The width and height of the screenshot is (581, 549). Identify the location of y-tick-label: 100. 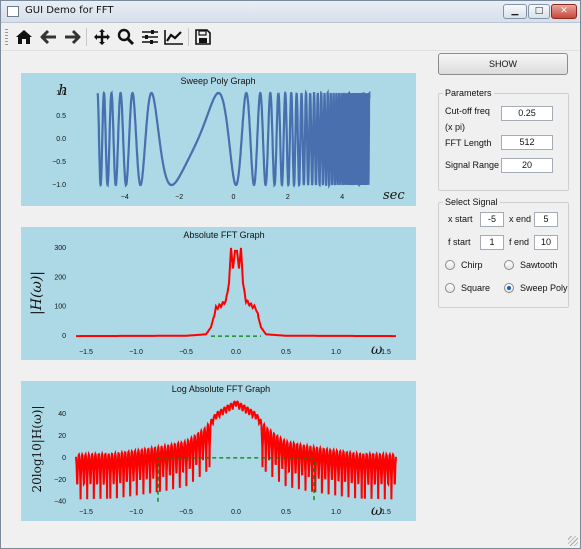
(60, 307).